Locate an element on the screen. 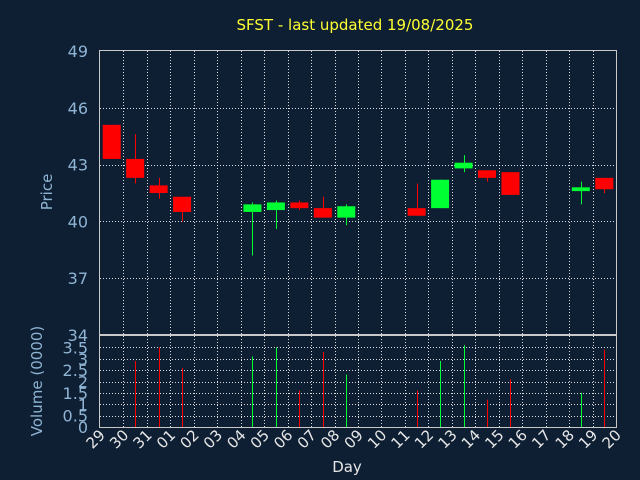 This screenshot has height=480, width=640. volume-tick-label: 0.5 is located at coordinates (75, 416).